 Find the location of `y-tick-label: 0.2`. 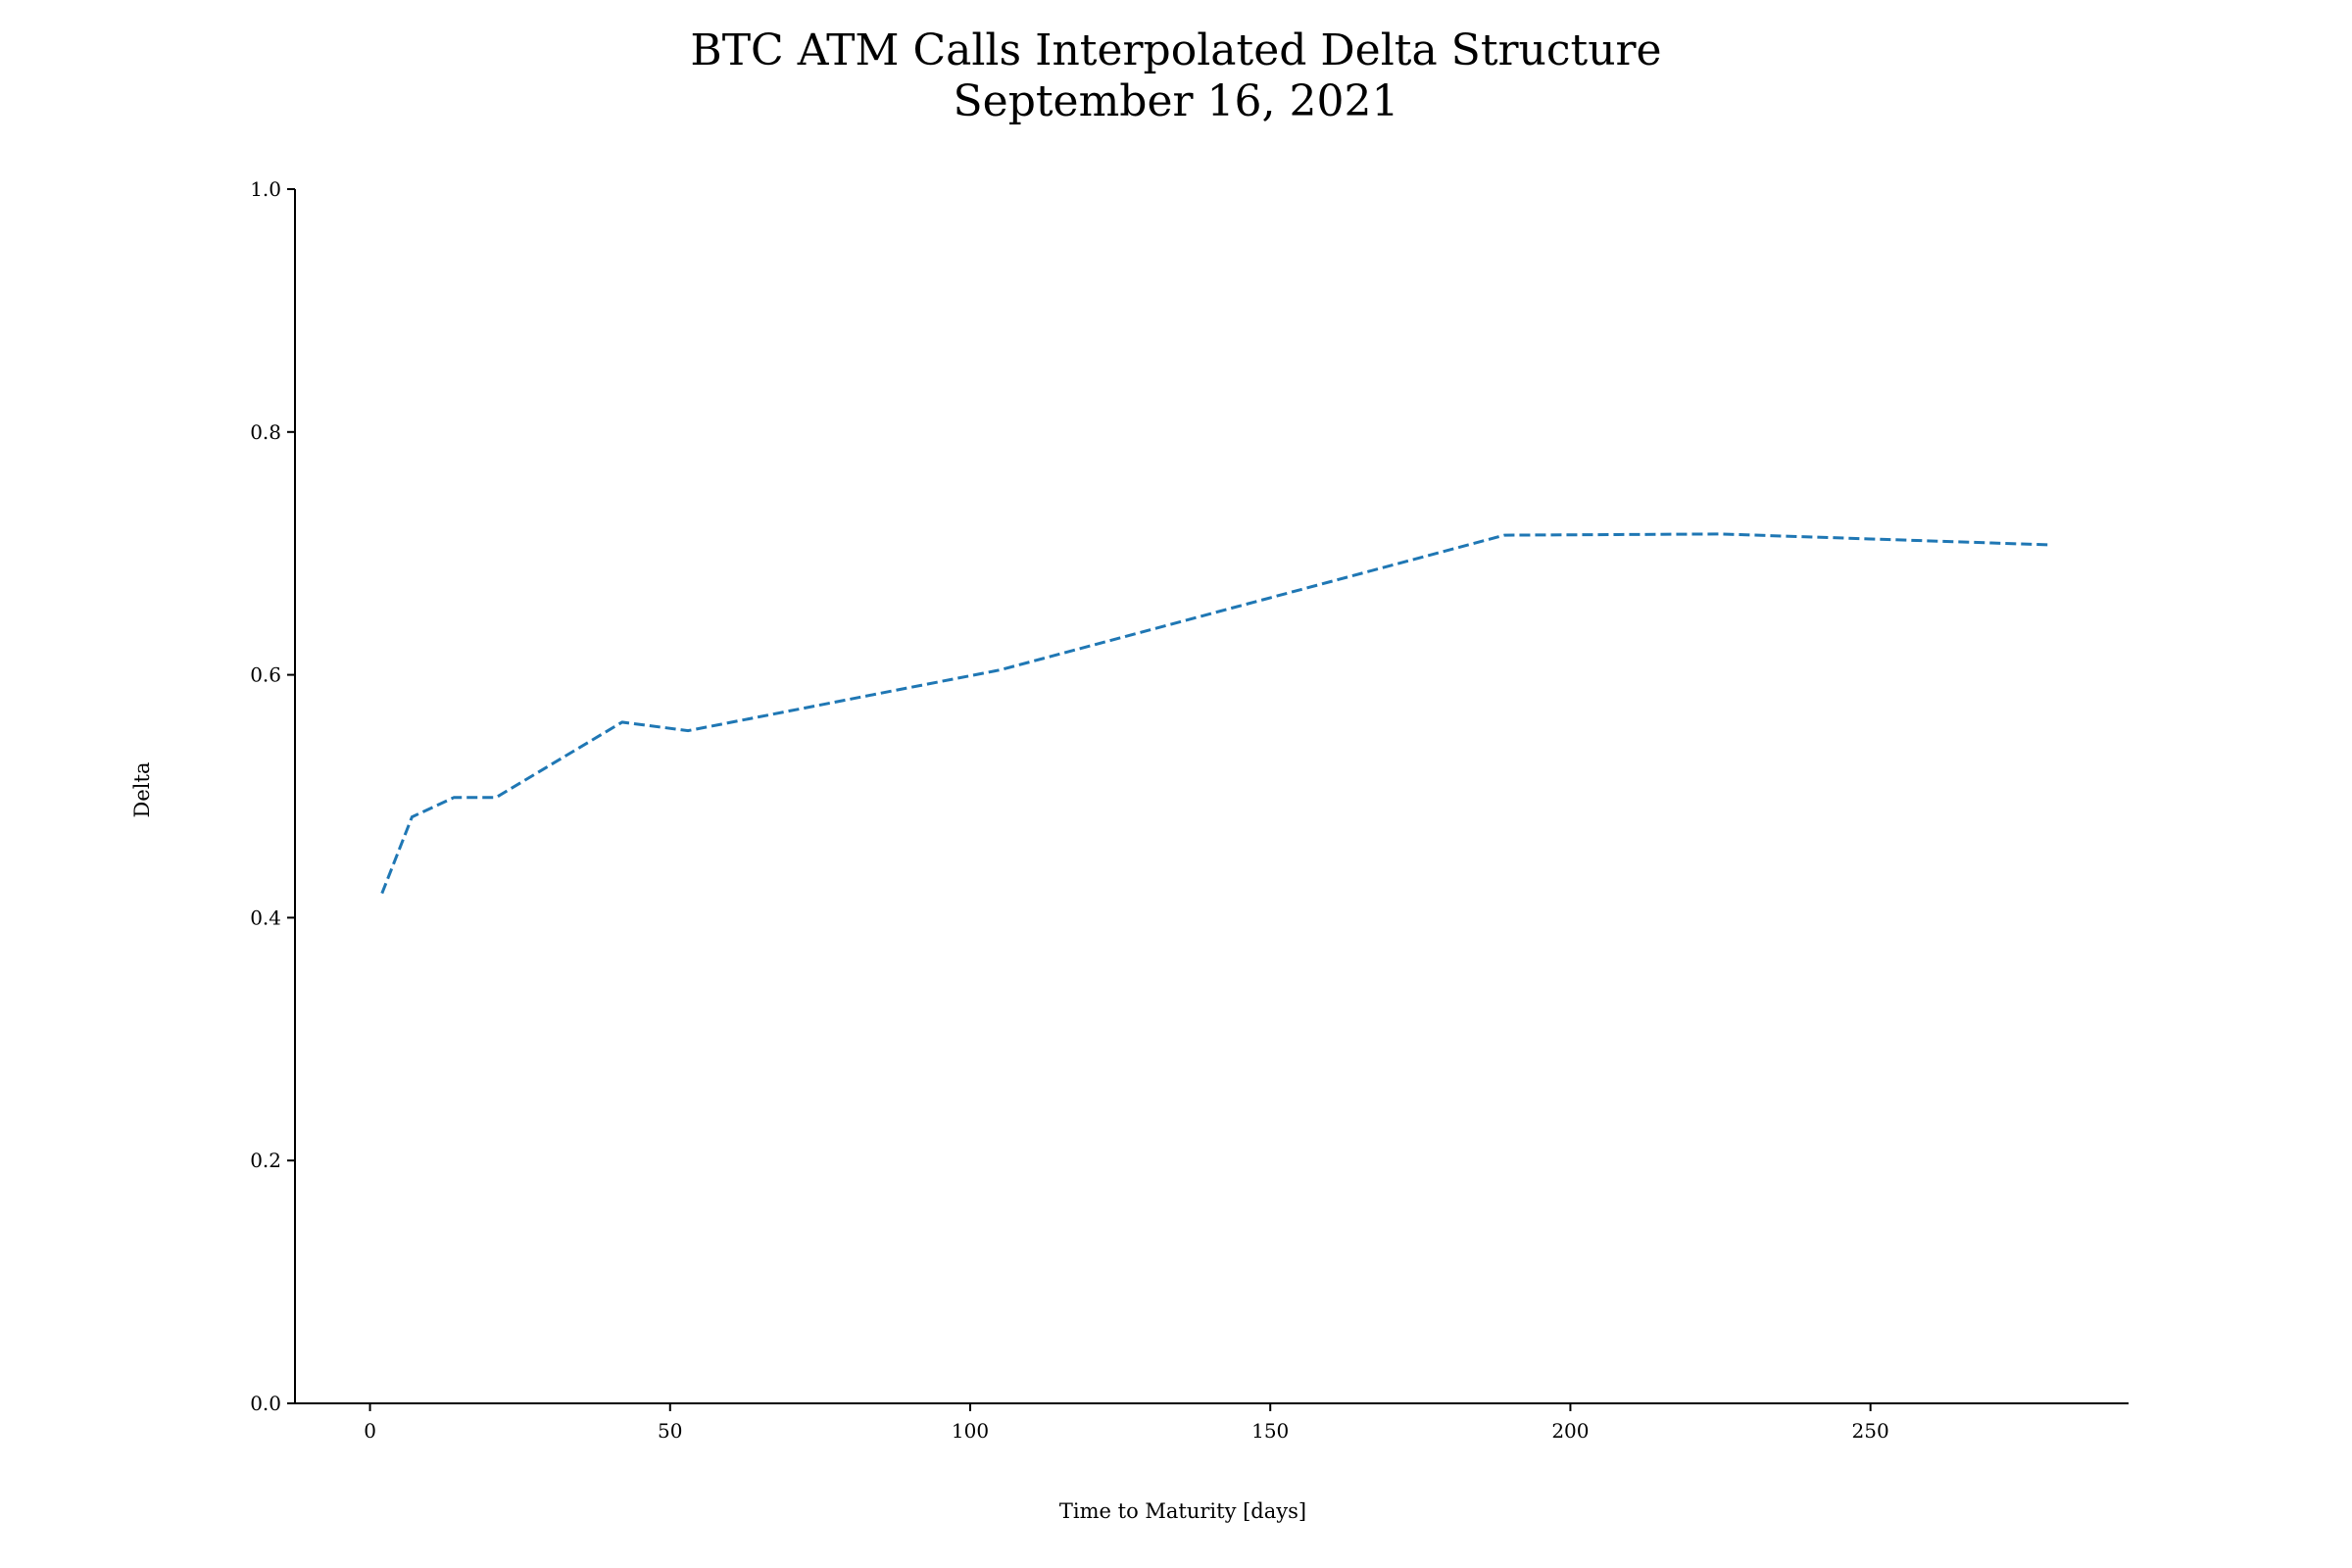

y-tick-label: 0.2 is located at coordinates (265, 1160).